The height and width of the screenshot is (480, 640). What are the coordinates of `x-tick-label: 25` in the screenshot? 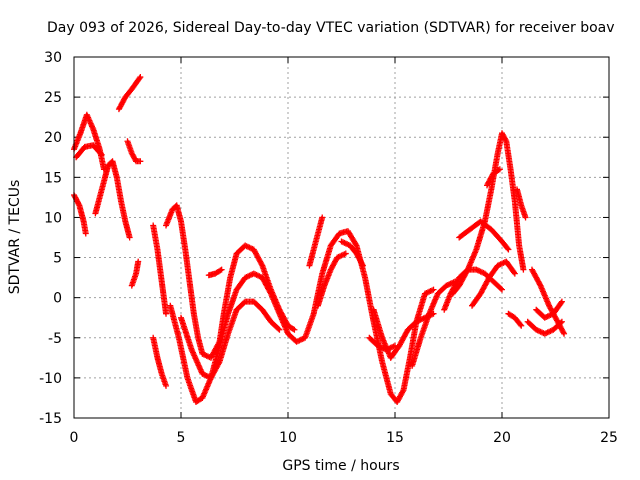 It's located at (609, 438).